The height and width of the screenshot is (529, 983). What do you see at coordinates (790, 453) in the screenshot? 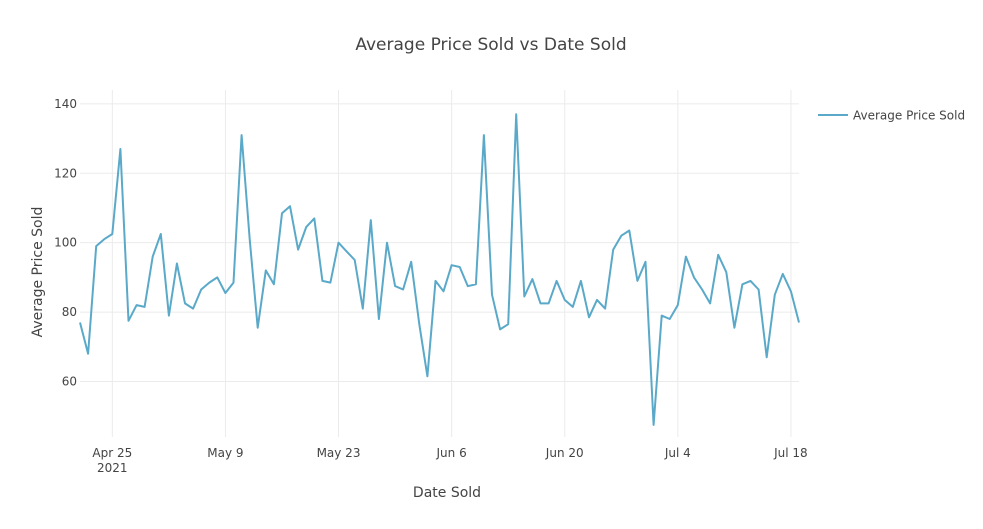
I see `x-tick-label: Jul 18` at bounding box center [790, 453].